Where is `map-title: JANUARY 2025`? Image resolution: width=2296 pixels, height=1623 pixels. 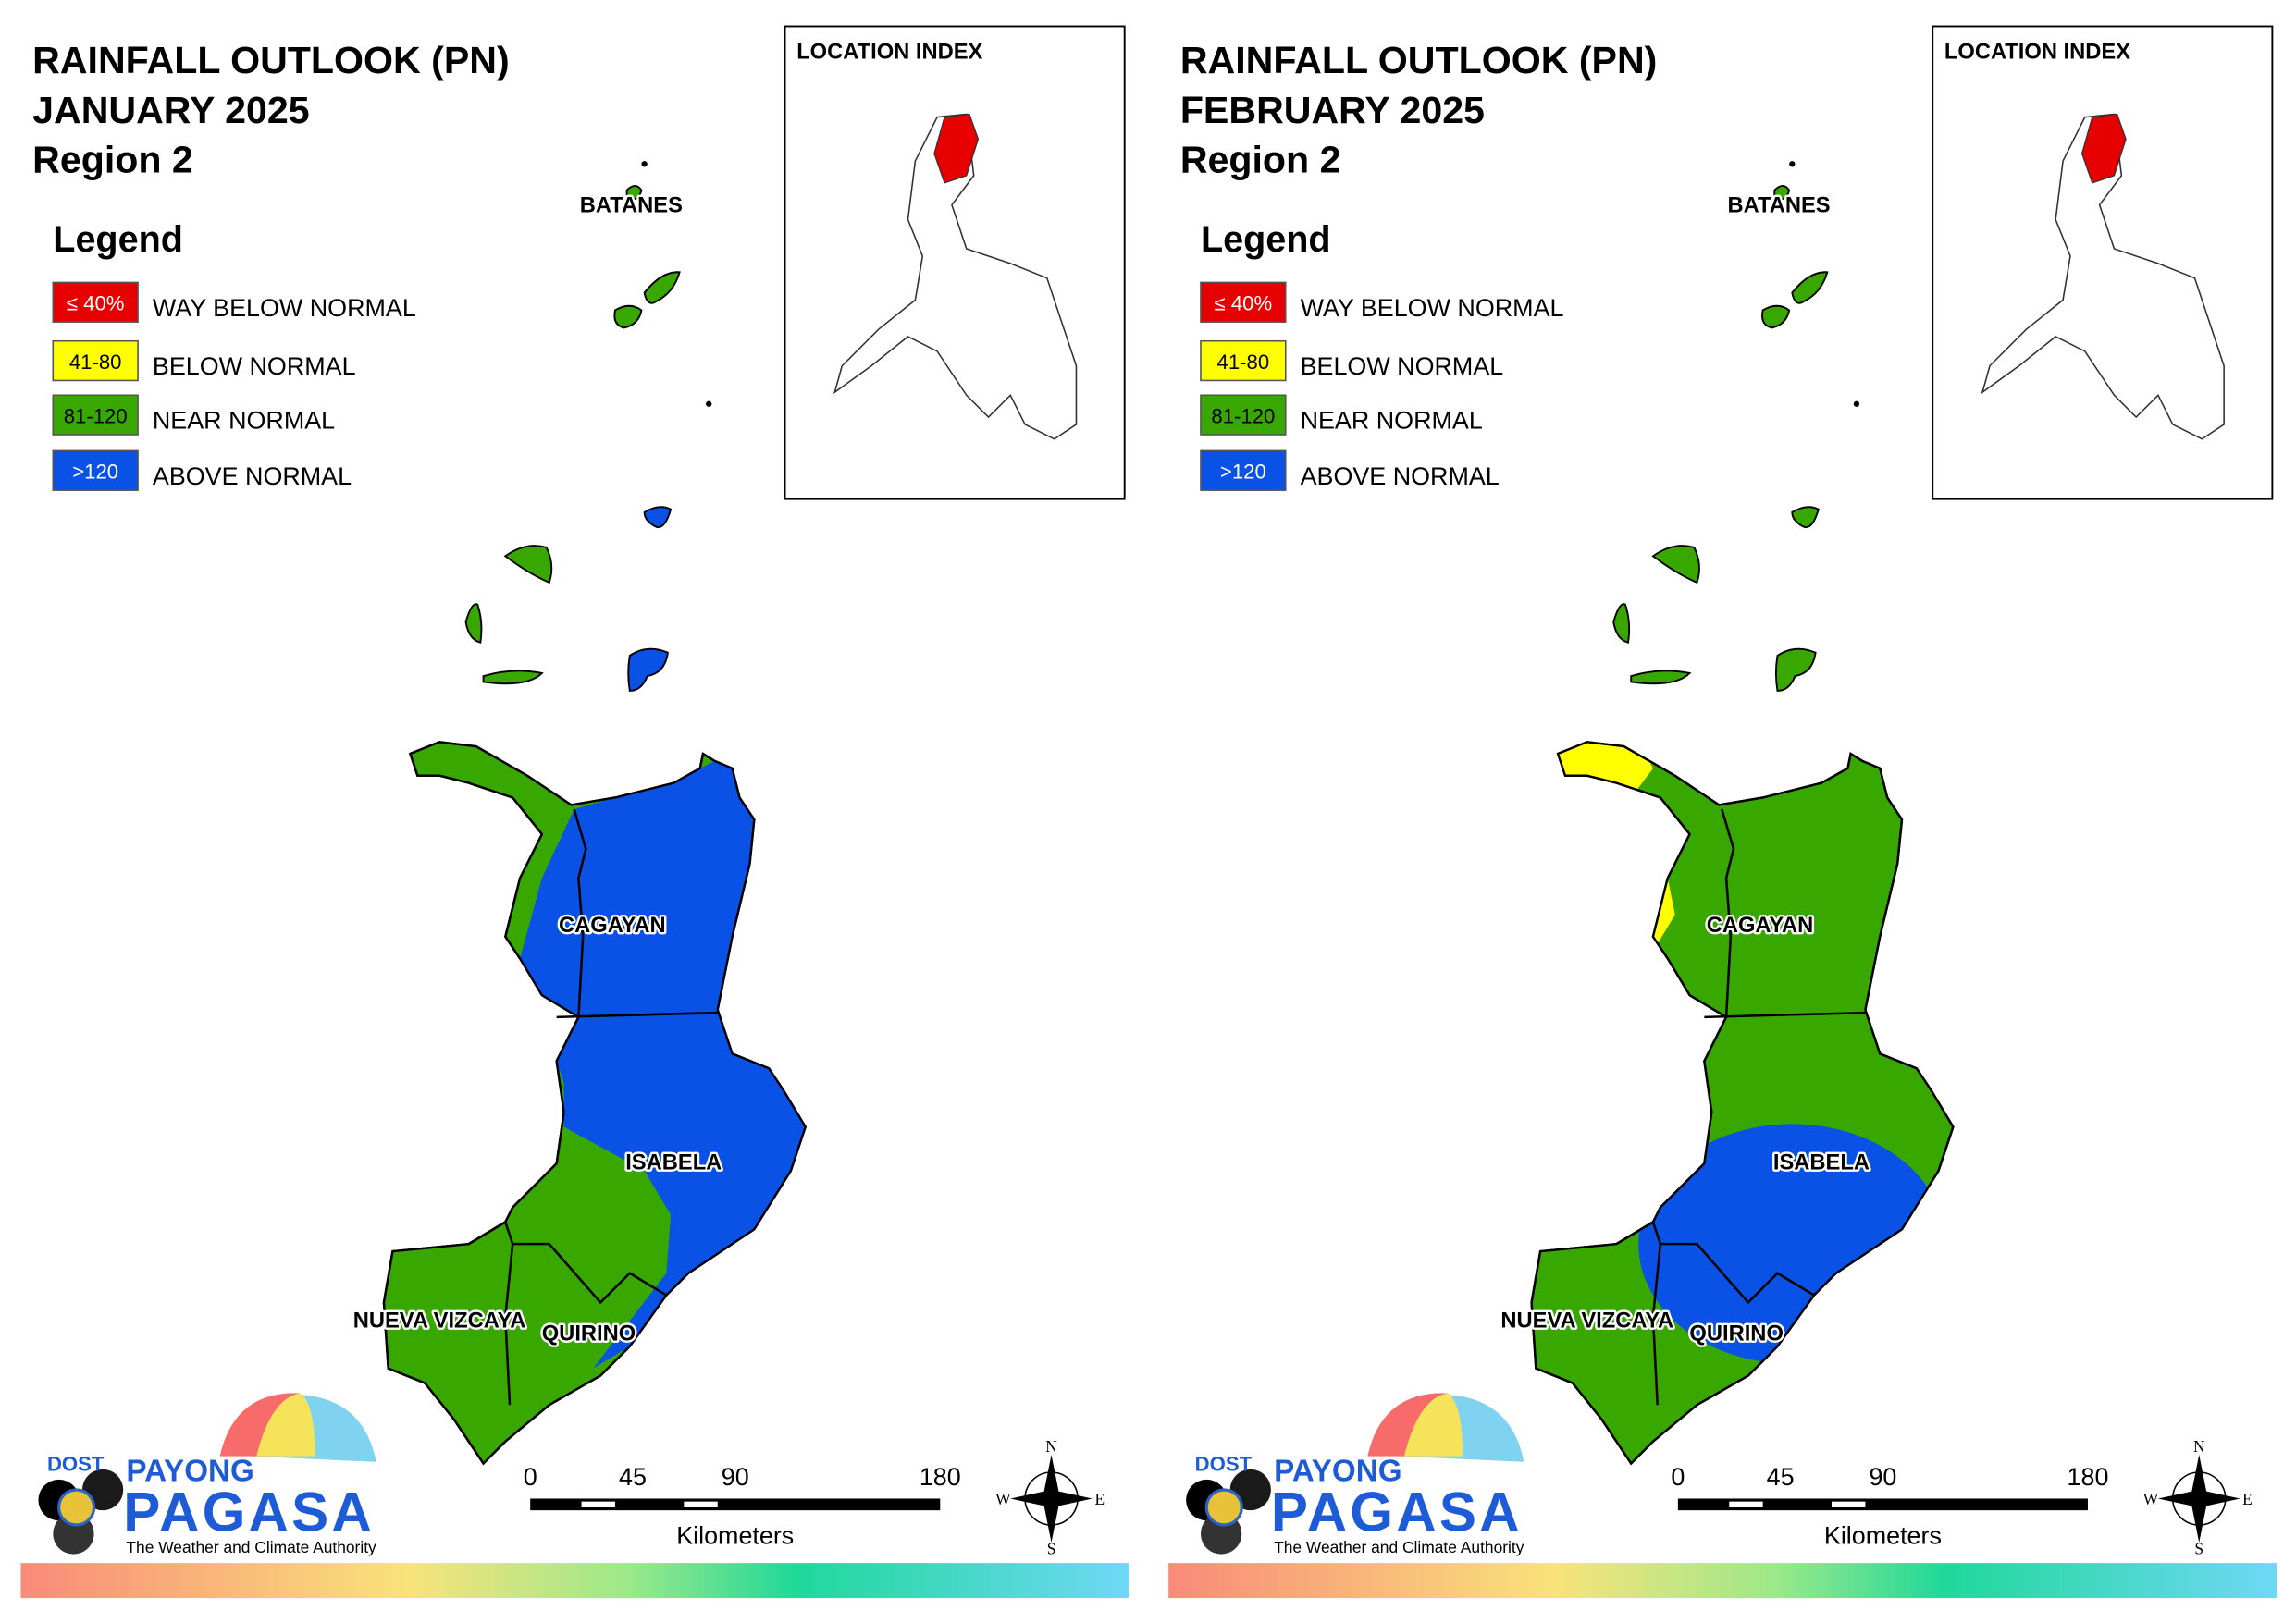 map-title: JANUARY 2025 is located at coordinates (170, 110).